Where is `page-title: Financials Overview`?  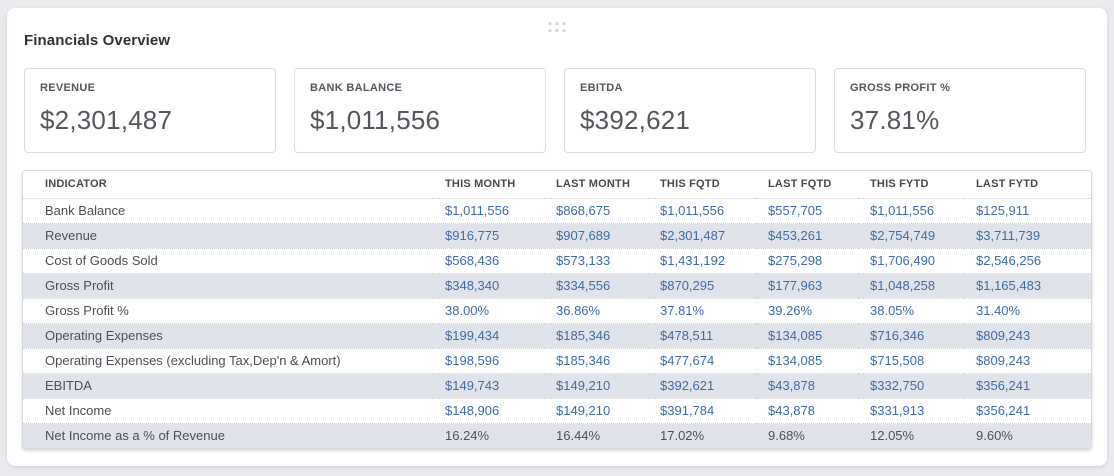 page-title: Financials Overview is located at coordinates (97, 40).